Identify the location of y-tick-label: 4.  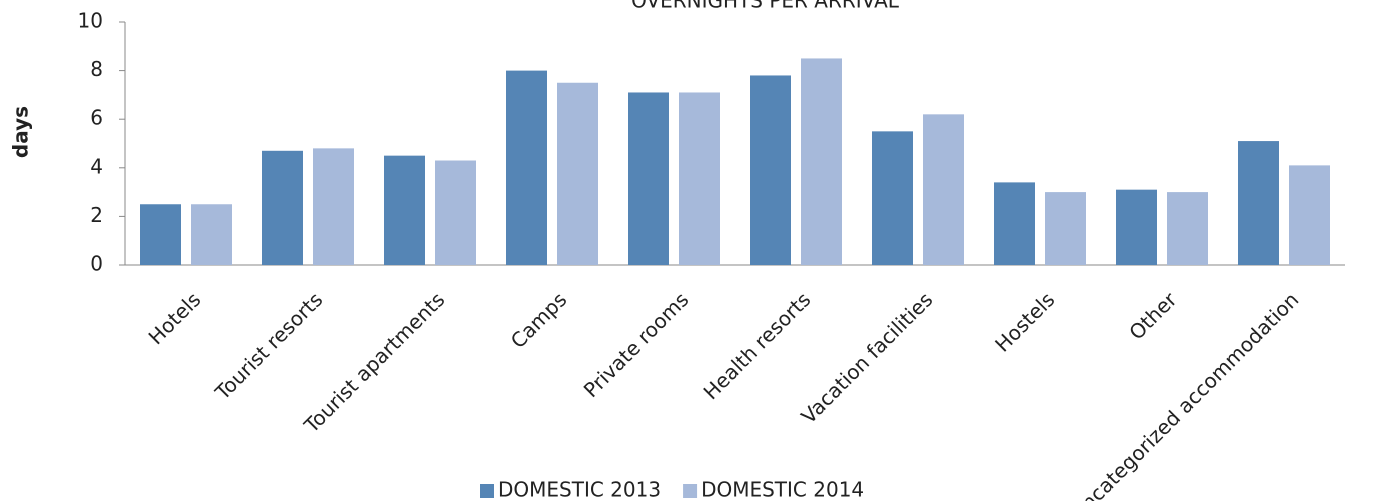
(96, 166).